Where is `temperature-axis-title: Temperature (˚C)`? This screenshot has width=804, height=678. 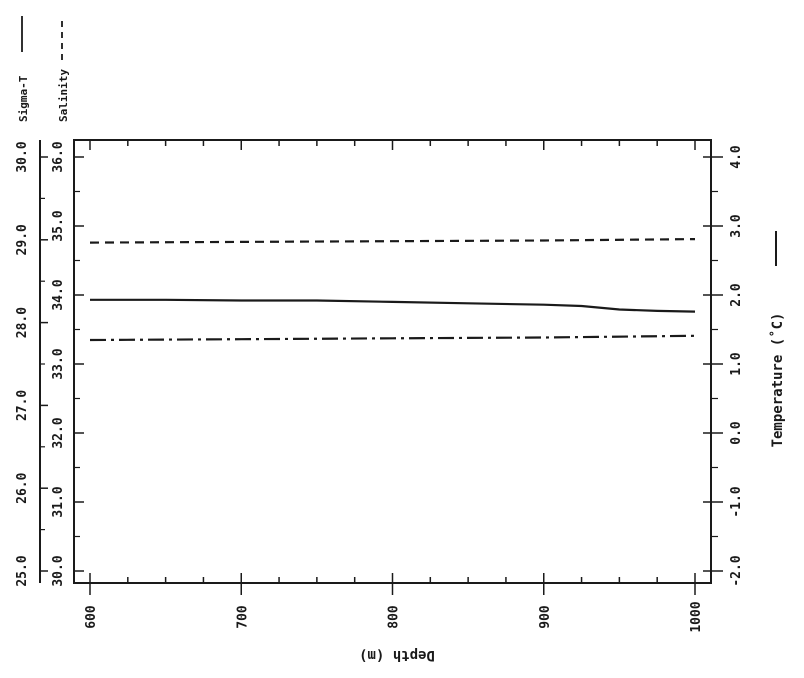
temperature-axis-title: Temperature (˚C) is located at coordinates (777, 380).